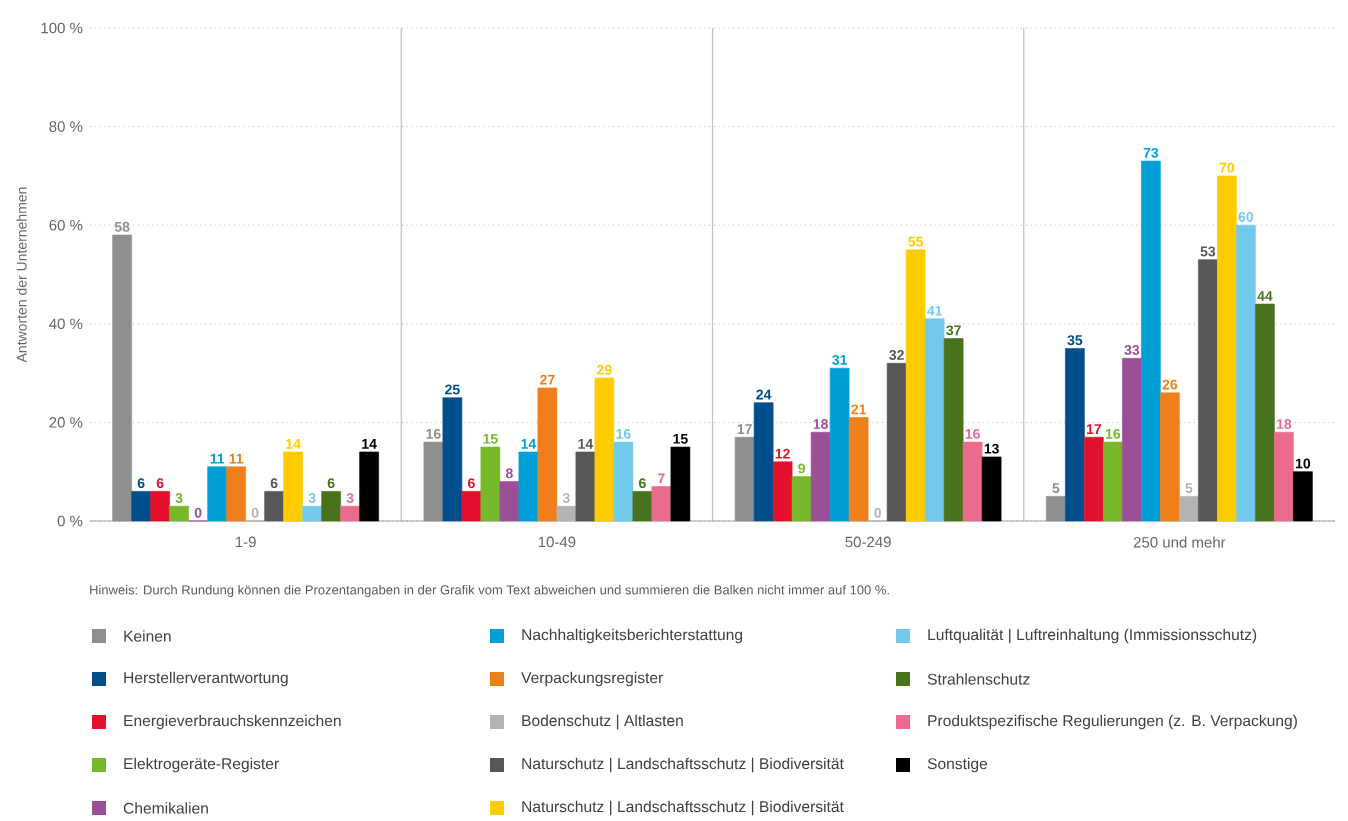 This screenshot has height=821, width=1348. Describe the element at coordinates (957, 765) in the screenshot. I see `legend-label: Sonstige` at that location.